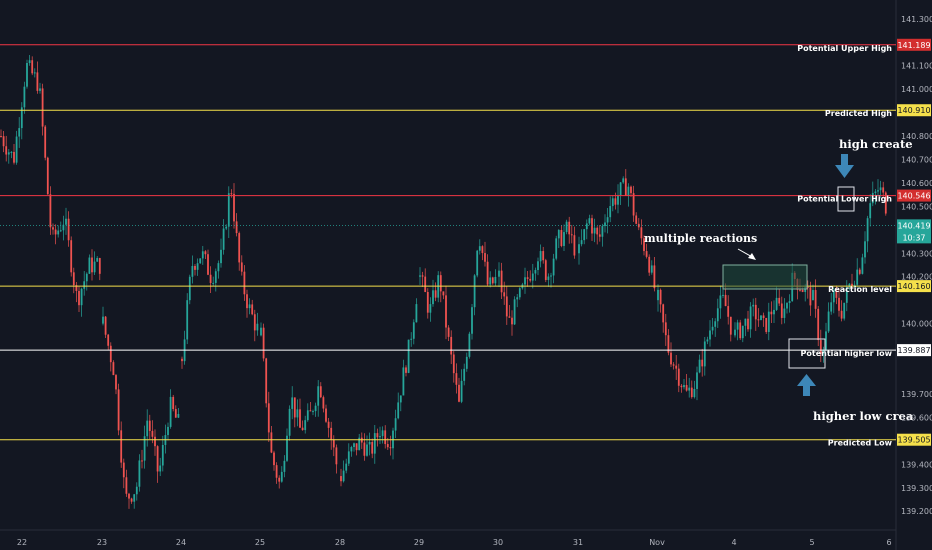  I want to click on y-tick-7: 140.300, so click(916, 253).